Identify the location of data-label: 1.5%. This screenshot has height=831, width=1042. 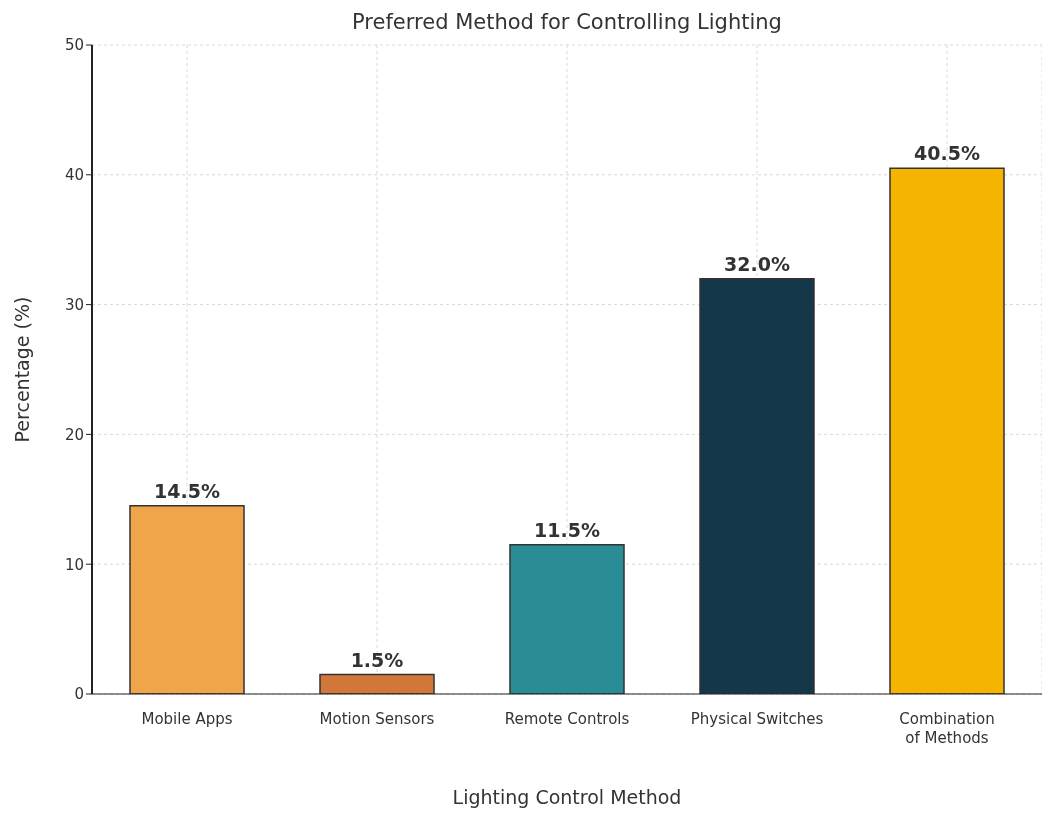
(377, 659).